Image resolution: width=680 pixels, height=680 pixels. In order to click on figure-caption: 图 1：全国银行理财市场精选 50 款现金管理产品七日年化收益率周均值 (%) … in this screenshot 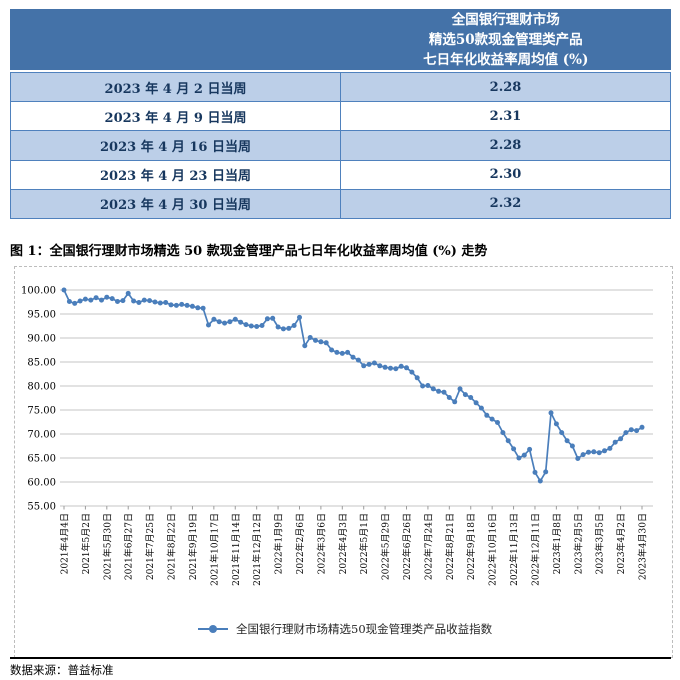, I will do `click(249, 251)`.